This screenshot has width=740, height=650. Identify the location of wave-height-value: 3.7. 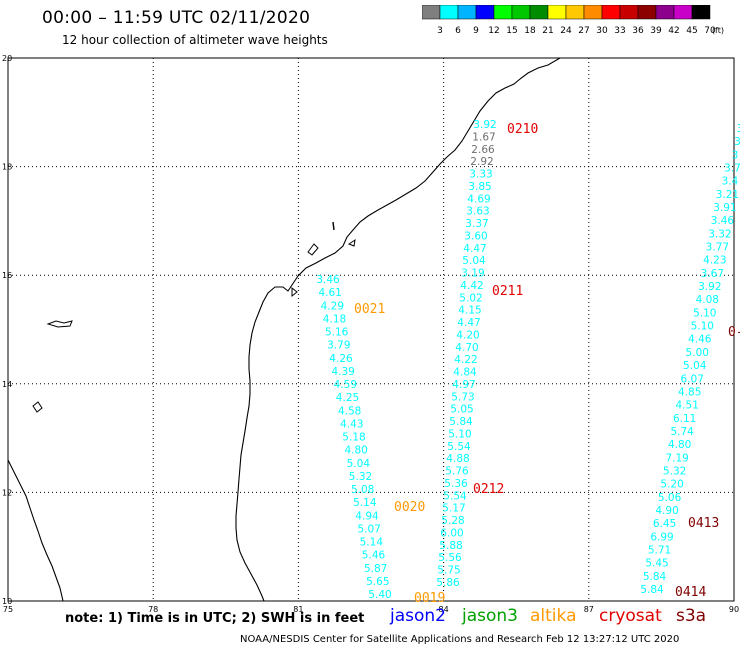
(732, 169).